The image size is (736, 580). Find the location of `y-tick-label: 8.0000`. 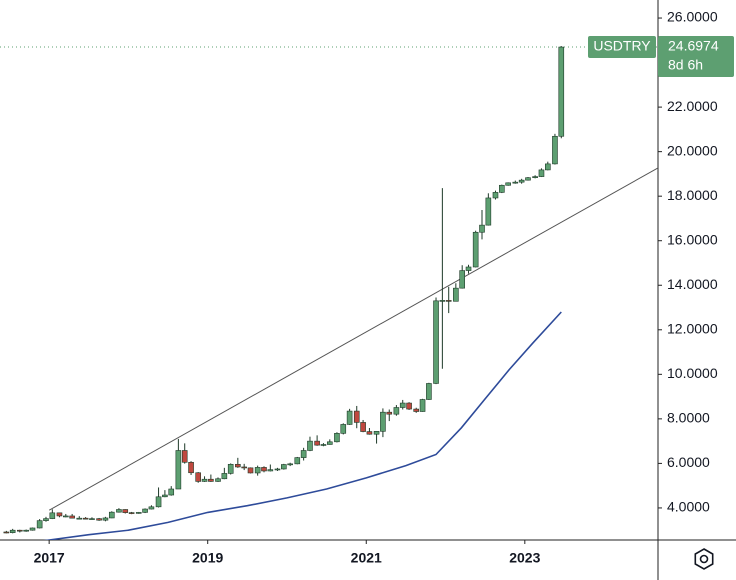

y-tick-label: 8.0000 is located at coordinates (688, 418).